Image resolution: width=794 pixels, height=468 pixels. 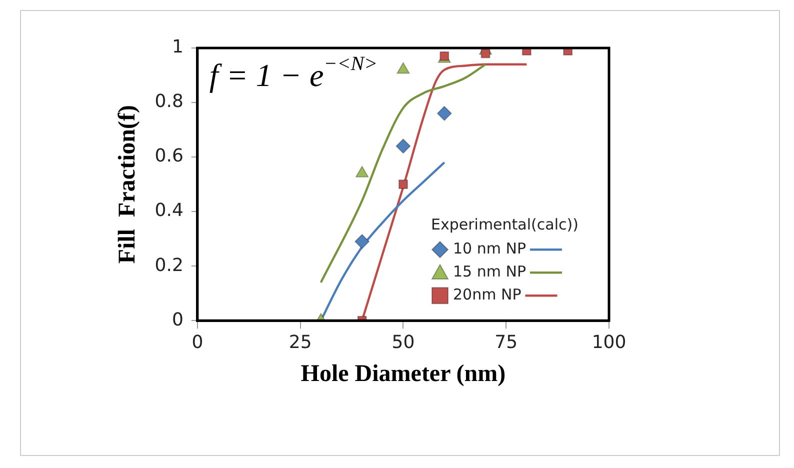 What do you see at coordinates (487, 294) in the screenshot?
I see `legend-label: 20nm NP` at bounding box center [487, 294].